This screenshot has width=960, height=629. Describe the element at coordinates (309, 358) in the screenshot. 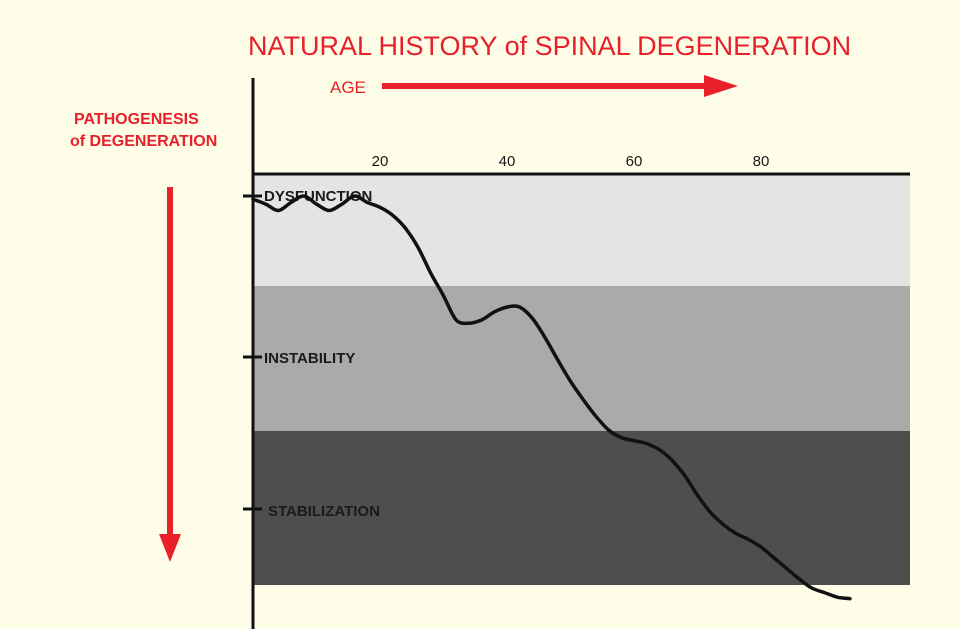

I see `zone-label-instability: INSTABILITY` at that location.